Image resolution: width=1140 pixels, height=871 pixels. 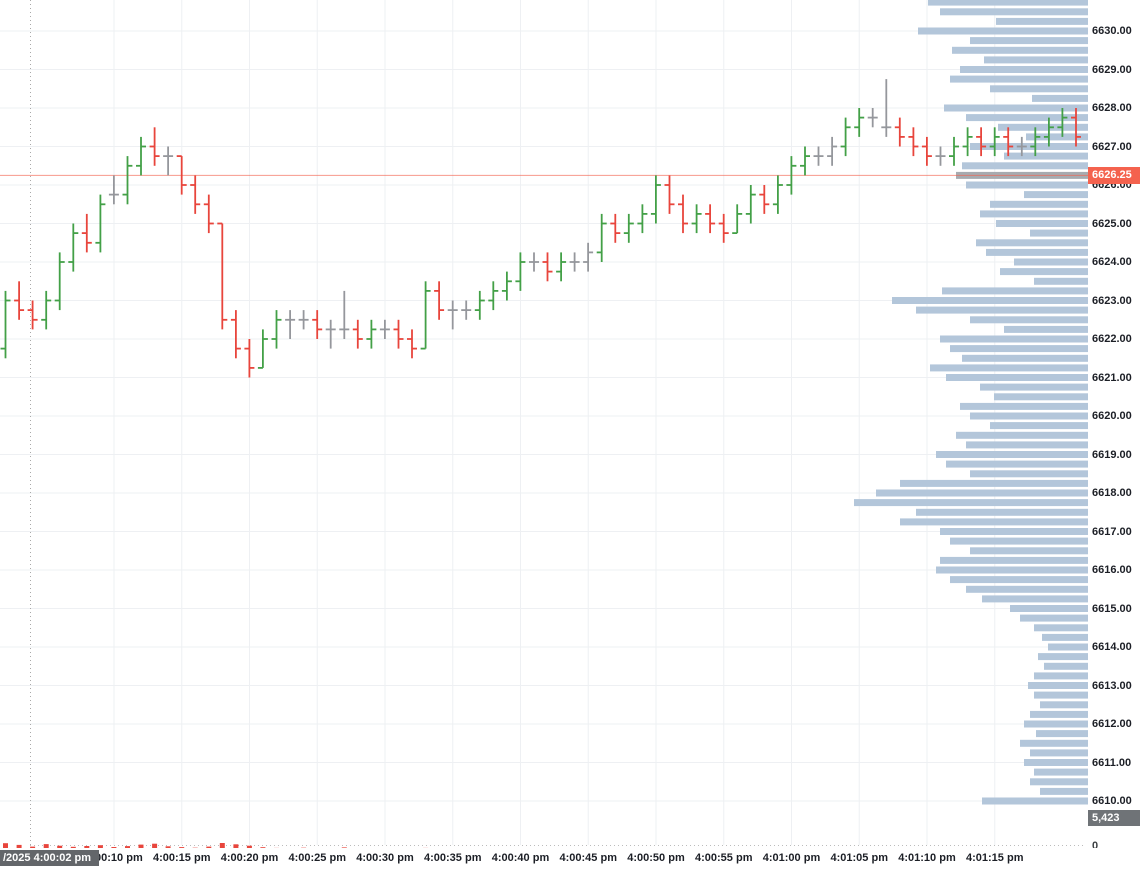 I want to click on time-axis-label: 4:00:35 pm, so click(x=453, y=858).